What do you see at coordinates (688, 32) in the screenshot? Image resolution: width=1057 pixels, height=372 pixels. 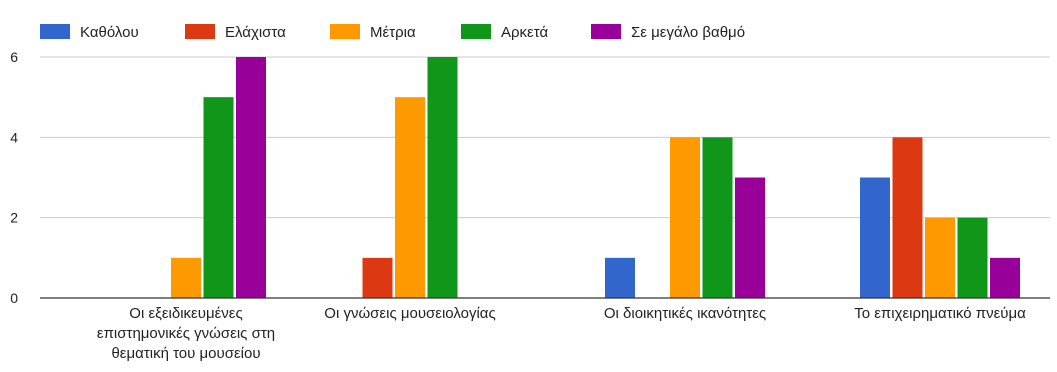 I see `legend-label: Σε μεγάλο βαθμό` at bounding box center [688, 32].